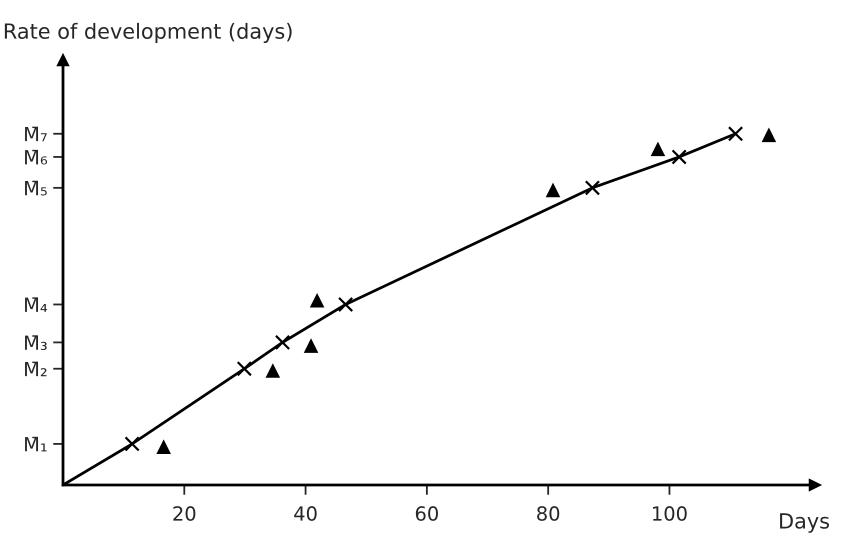 The height and width of the screenshot is (540, 845). I want to click on text: M̄₆, so click(36, 157).